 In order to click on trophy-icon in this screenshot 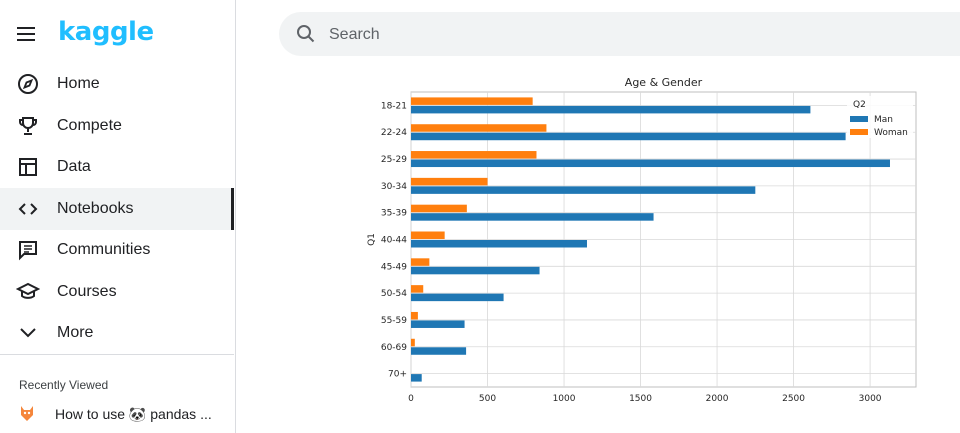, I will do `click(28, 126)`.